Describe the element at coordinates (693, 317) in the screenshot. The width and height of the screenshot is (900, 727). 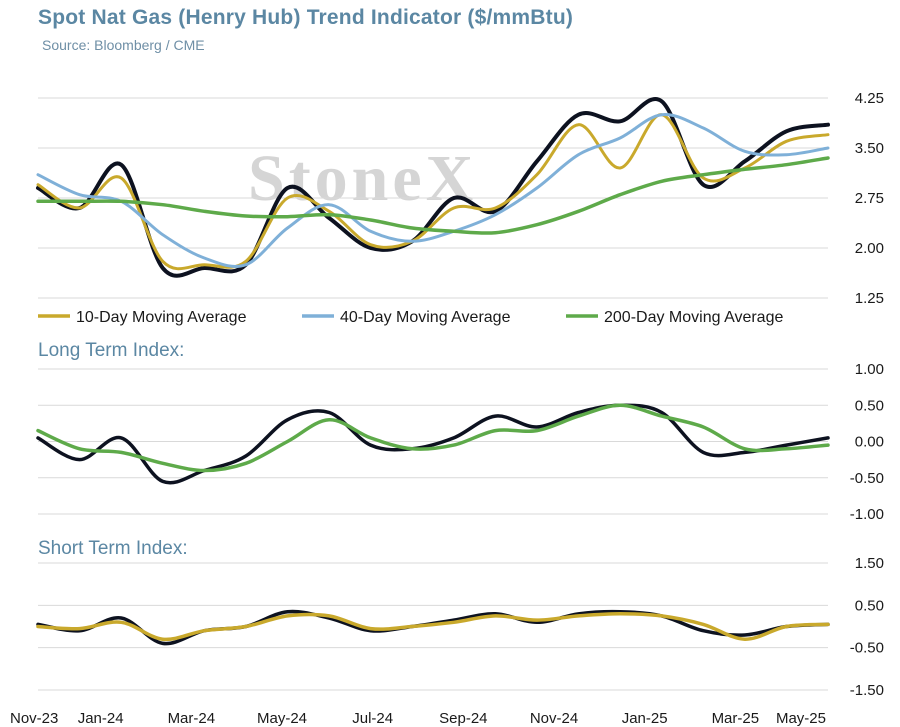
I see `legend-entry-3: 200-Day Moving Average` at that location.